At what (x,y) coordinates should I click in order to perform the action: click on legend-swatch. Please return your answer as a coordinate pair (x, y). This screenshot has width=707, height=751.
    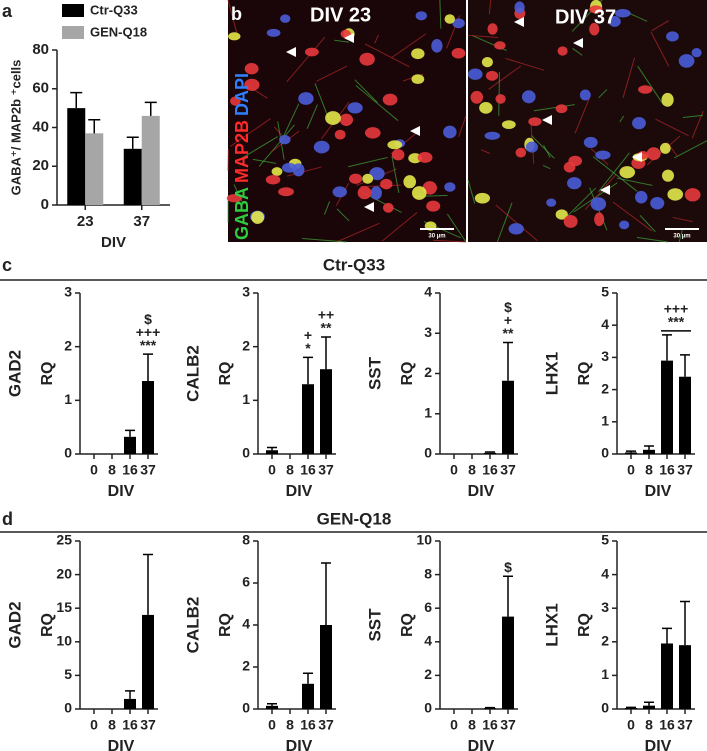
    Looking at the image, I should click on (73, 32).